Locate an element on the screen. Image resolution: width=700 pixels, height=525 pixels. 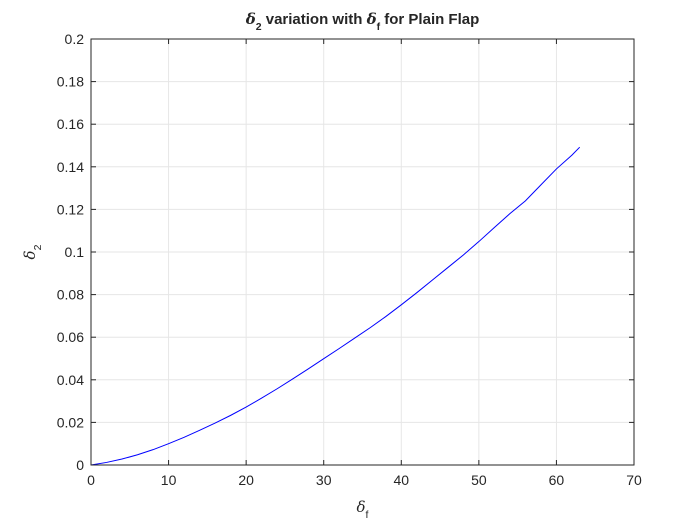
x-tick-label: 60 is located at coordinates (557, 480).